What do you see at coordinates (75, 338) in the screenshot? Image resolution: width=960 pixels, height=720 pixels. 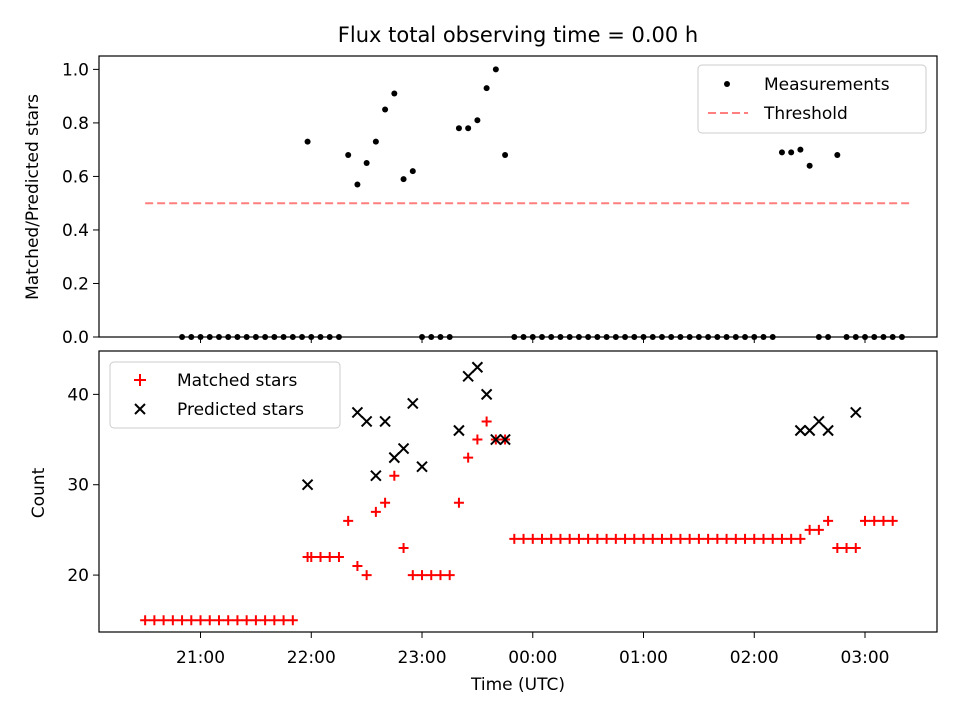 I see `y-tick-label: 0.0` at bounding box center [75, 338].